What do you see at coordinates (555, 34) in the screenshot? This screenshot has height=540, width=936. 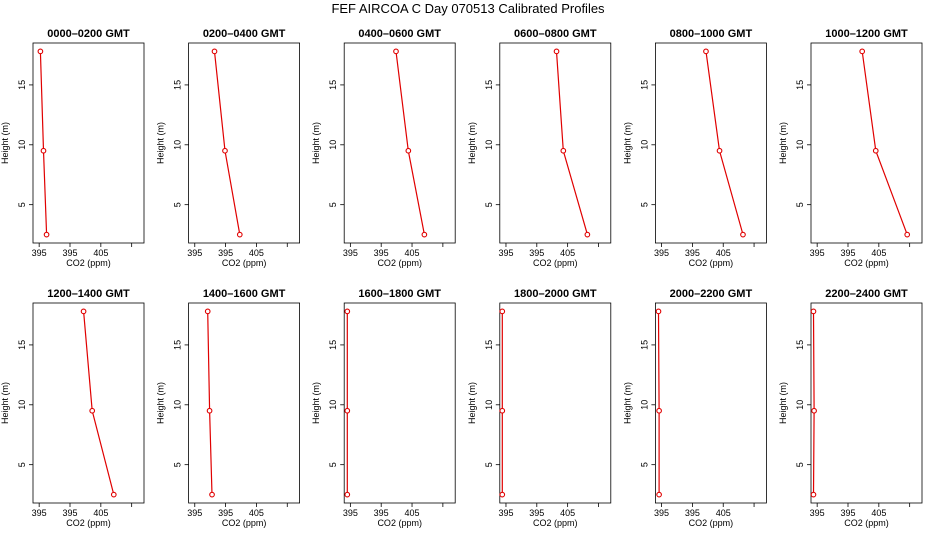 I see `panel-title: 0600–0800 GMT` at bounding box center [555, 34].